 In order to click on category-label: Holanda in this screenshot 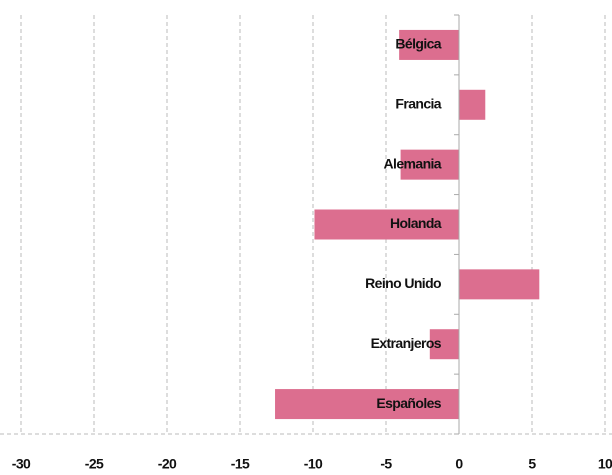, I will do `click(416, 223)`.